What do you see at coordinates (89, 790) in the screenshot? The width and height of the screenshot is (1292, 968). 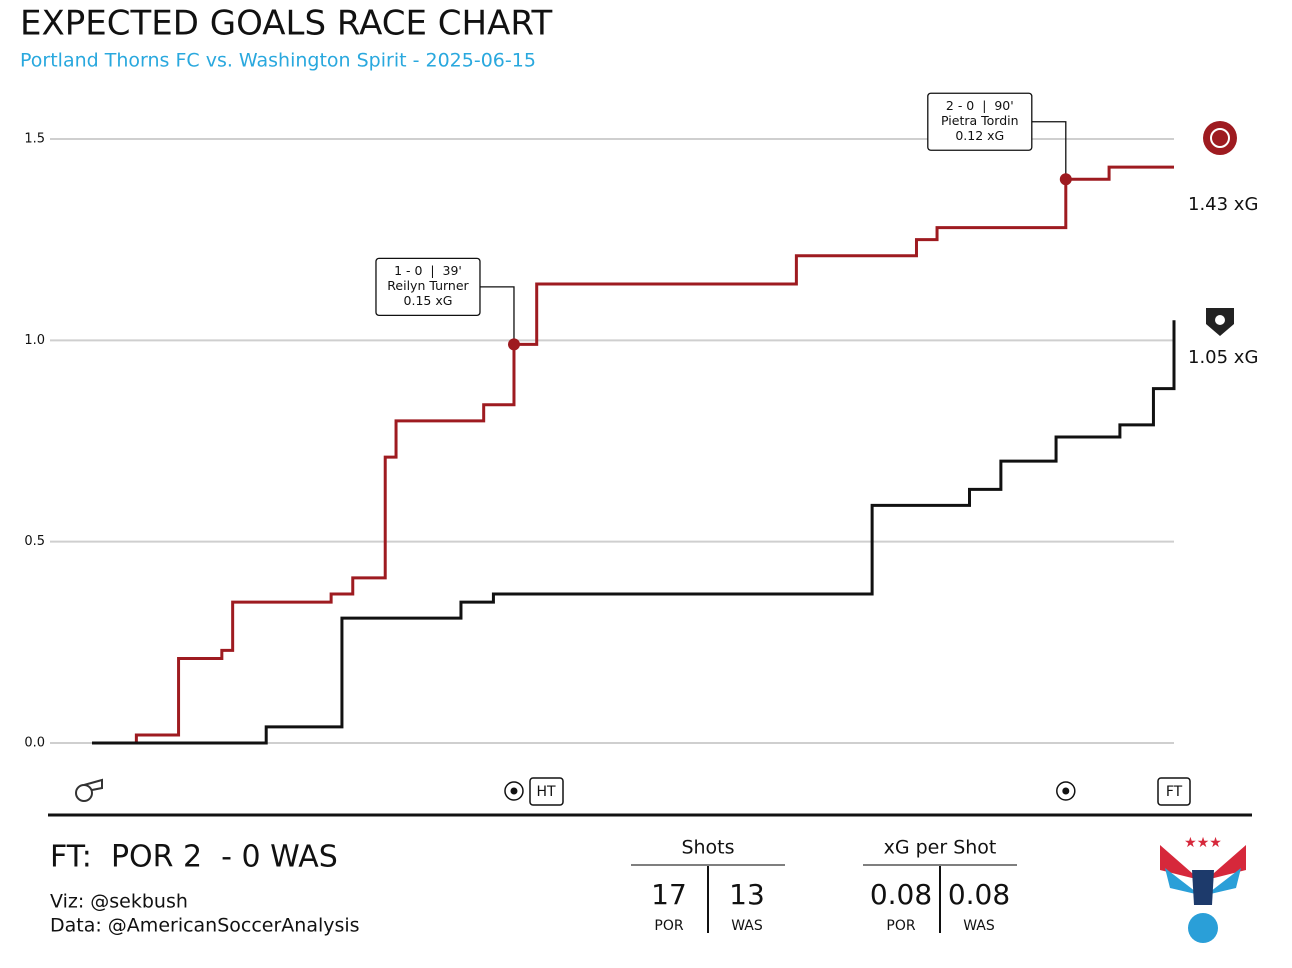 I see `whistle-icon` at bounding box center [89, 790].